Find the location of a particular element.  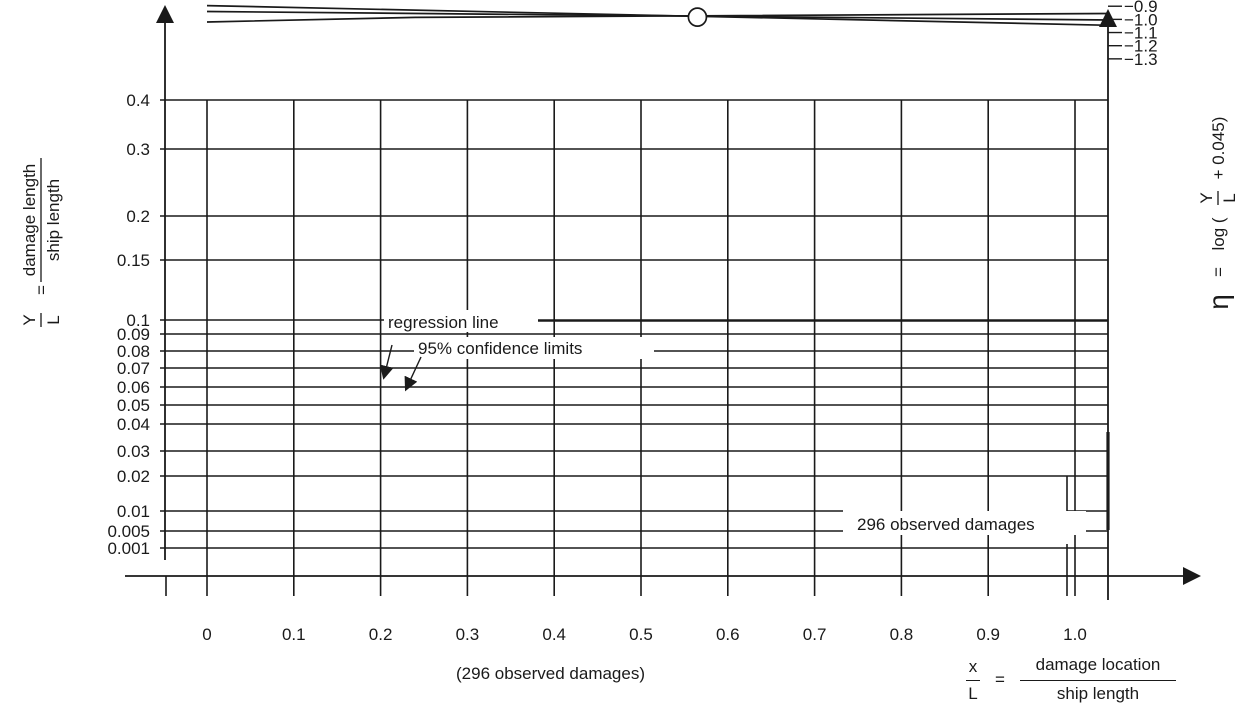

left-tick-label: 0.09 is located at coordinates (133, 334).